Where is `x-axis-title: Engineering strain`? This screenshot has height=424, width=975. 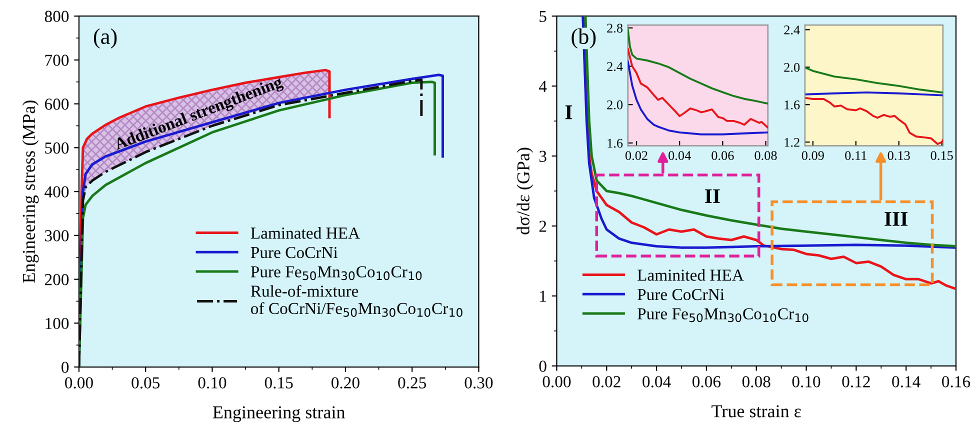
x-axis-title: Engineering strain is located at coordinates (279, 414).